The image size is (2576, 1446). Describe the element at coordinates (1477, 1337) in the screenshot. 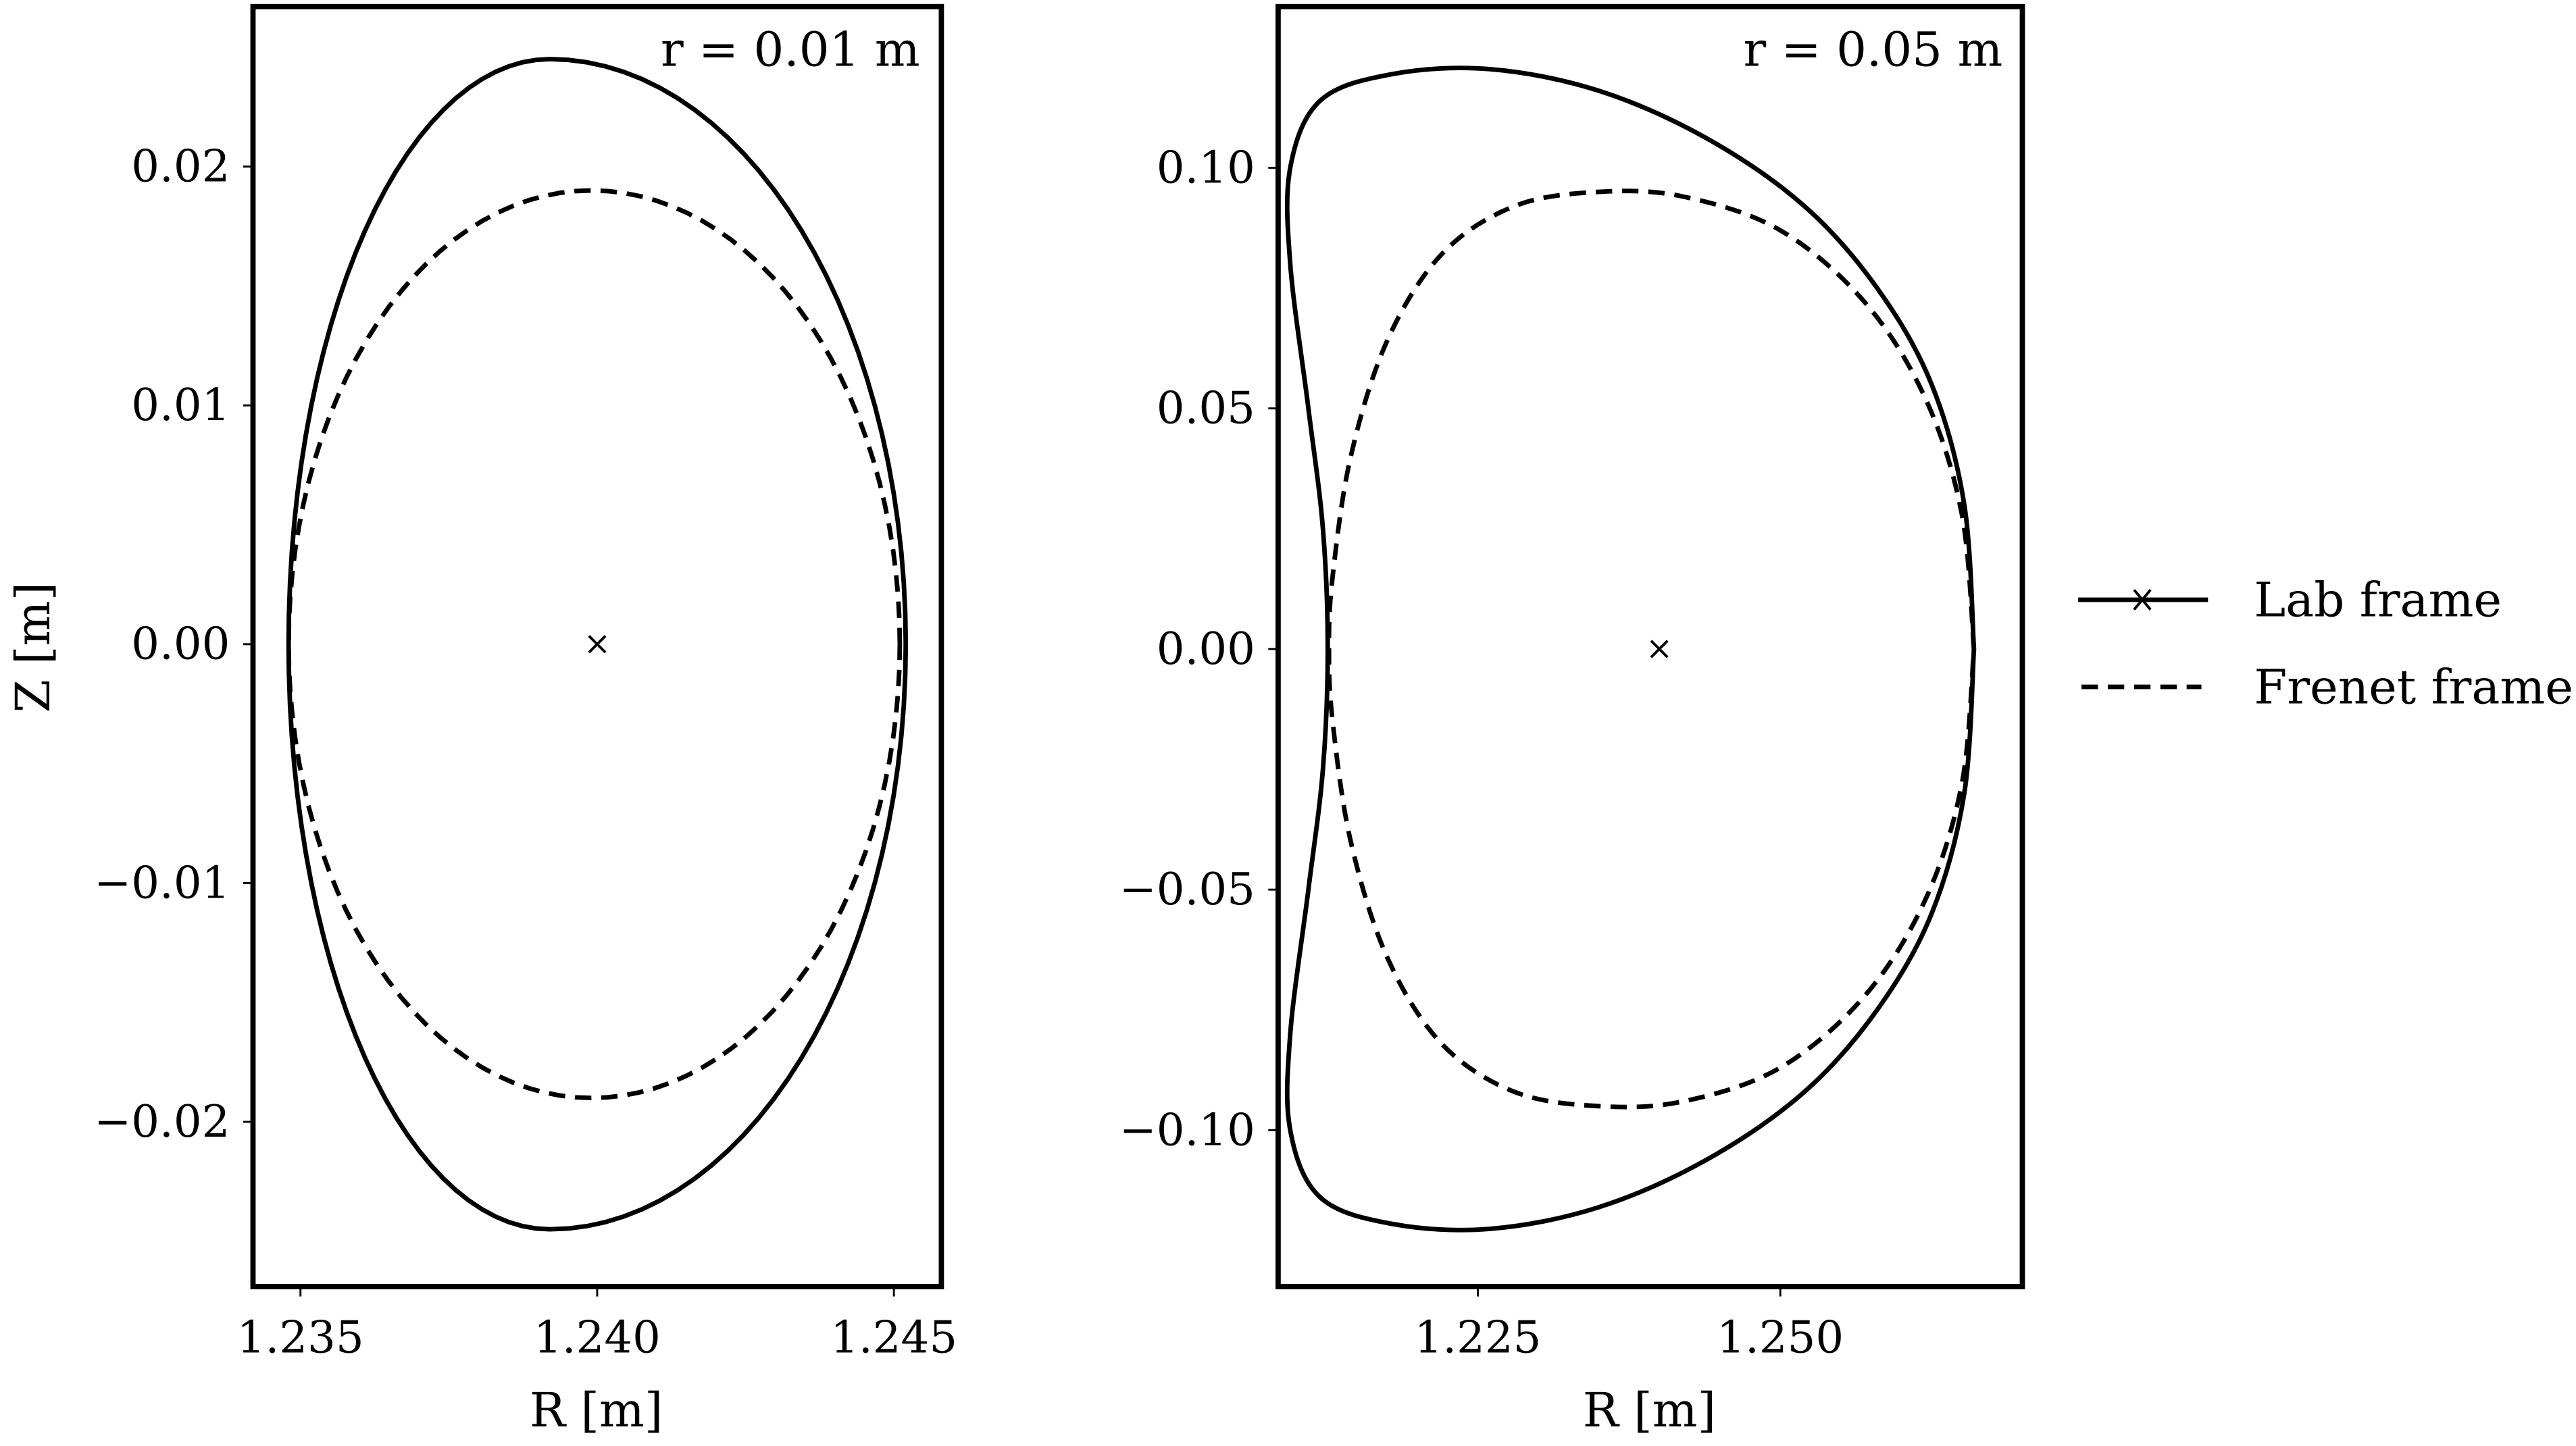

I see `x-tick-label: 1.225` at that location.